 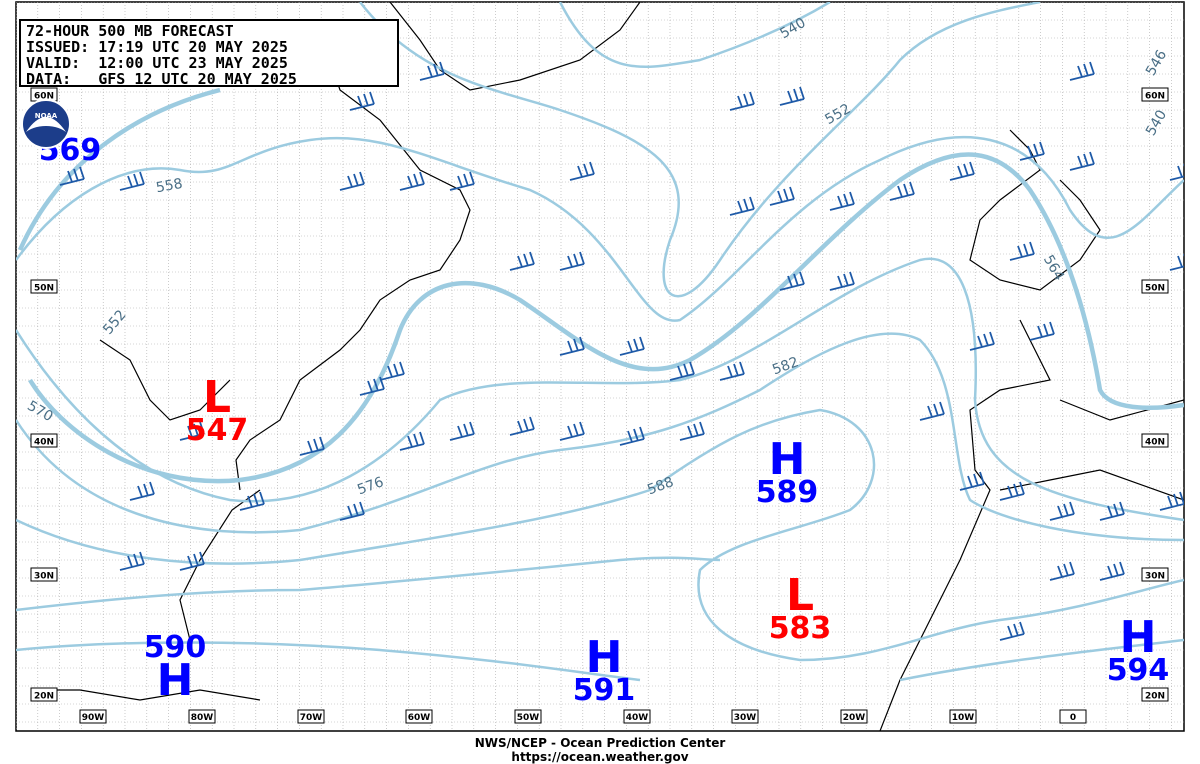 What do you see at coordinates (157, 47) in the screenshot?
I see `title-line: ISSUED: 17:19 UTC 20 MAY 2025` at bounding box center [157, 47].